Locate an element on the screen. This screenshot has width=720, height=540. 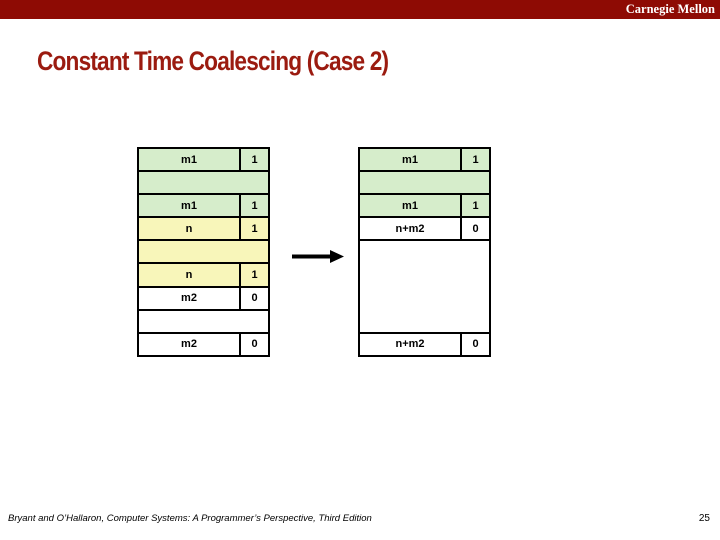
heap-before-table: m1 1 m1 1 n 1 n 1 m2 0 m2 0 is located at coordinates (203, 252).